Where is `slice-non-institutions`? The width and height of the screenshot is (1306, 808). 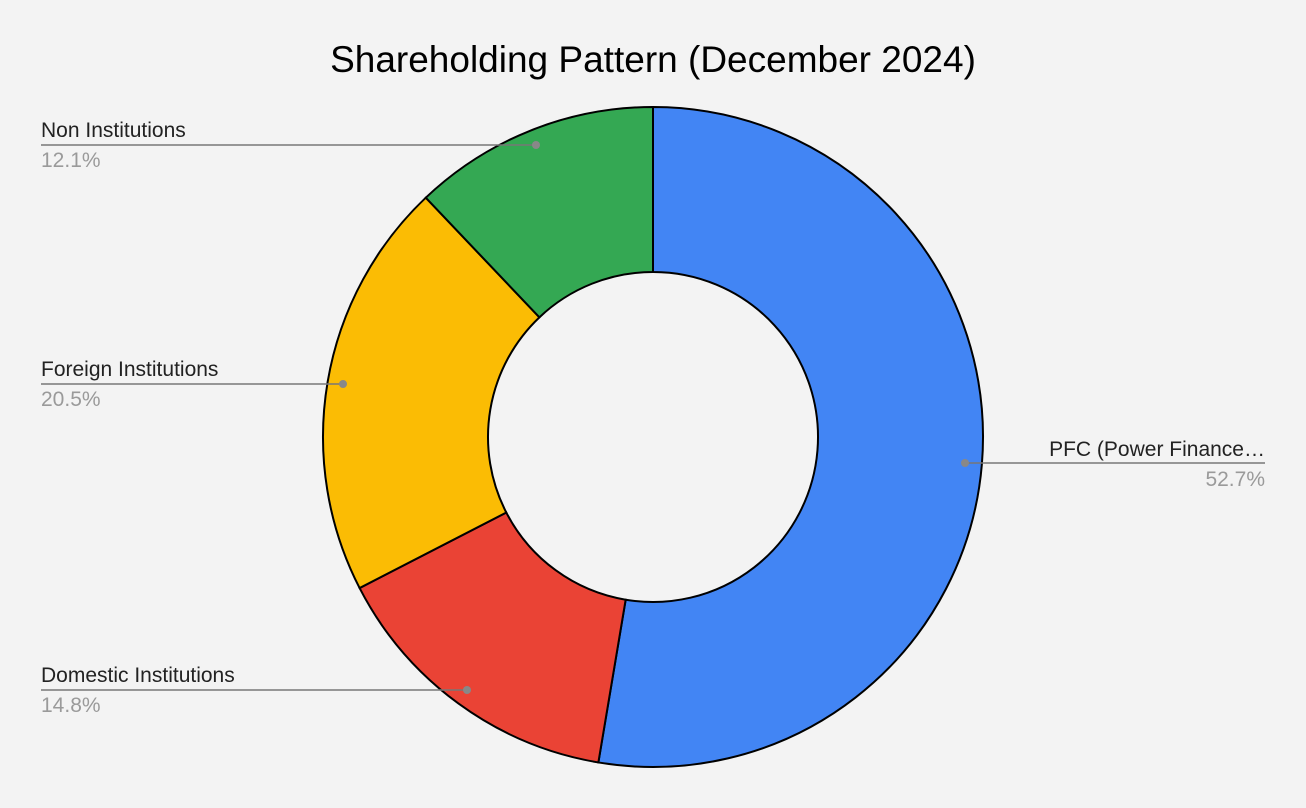 slice-non-institutions is located at coordinates (539, 212).